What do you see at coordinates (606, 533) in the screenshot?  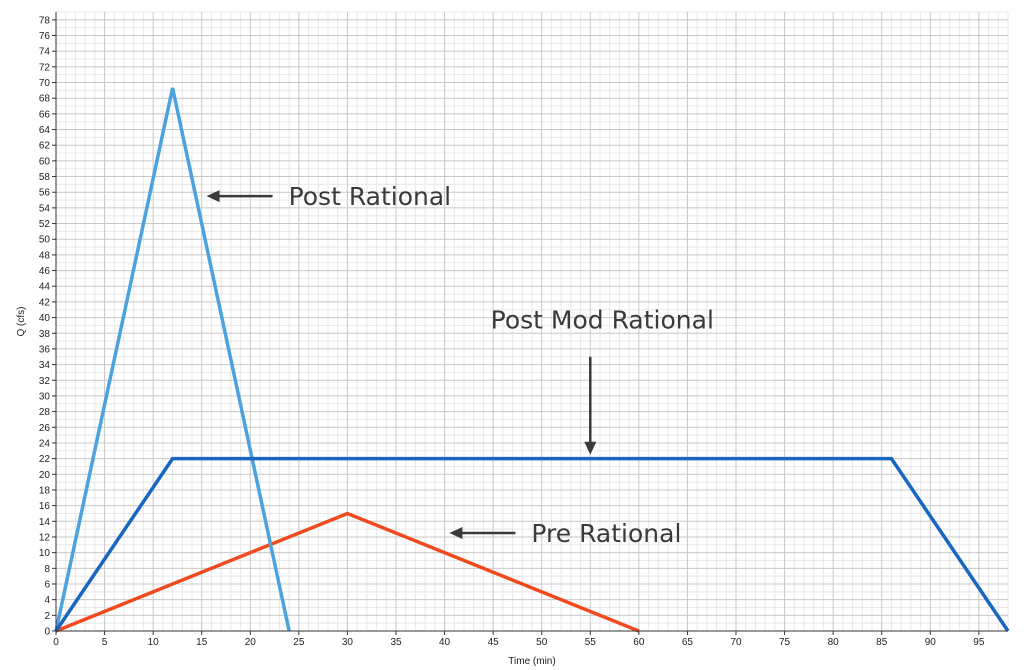 I see `annotation-label: Pre Rational` at bounding box center [606, 533].